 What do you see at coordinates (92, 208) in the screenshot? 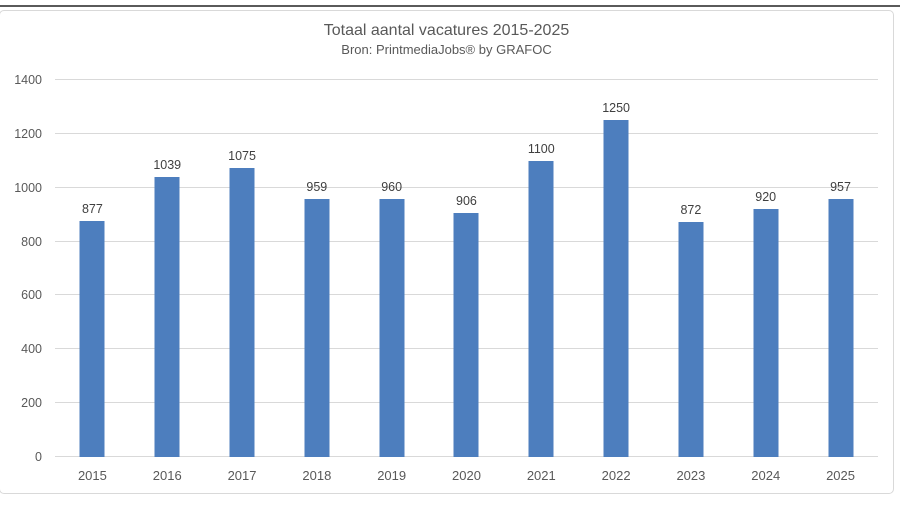
I see `bar-value-label: 877` at bounding box center [92, 208].